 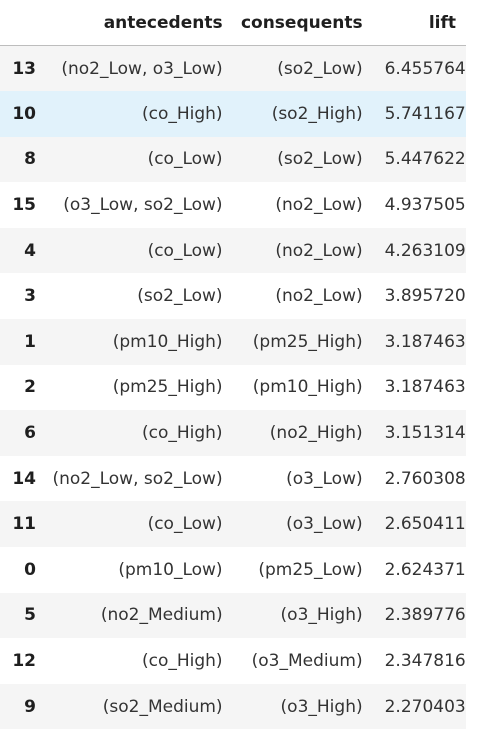 What do you see at coordinates (30, 250) in the screenshot?
I see `row-index: 4` at bounding box center [30, 250].